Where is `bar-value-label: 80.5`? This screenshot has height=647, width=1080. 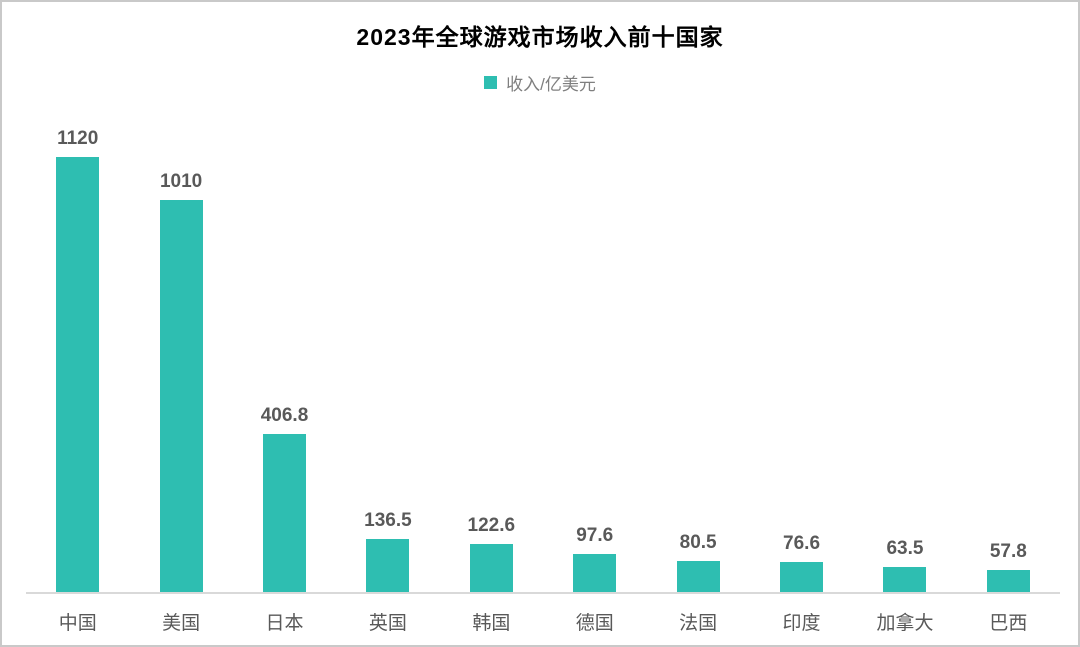
bar-value-label: 80.5 is located at coordinates (698, 542).